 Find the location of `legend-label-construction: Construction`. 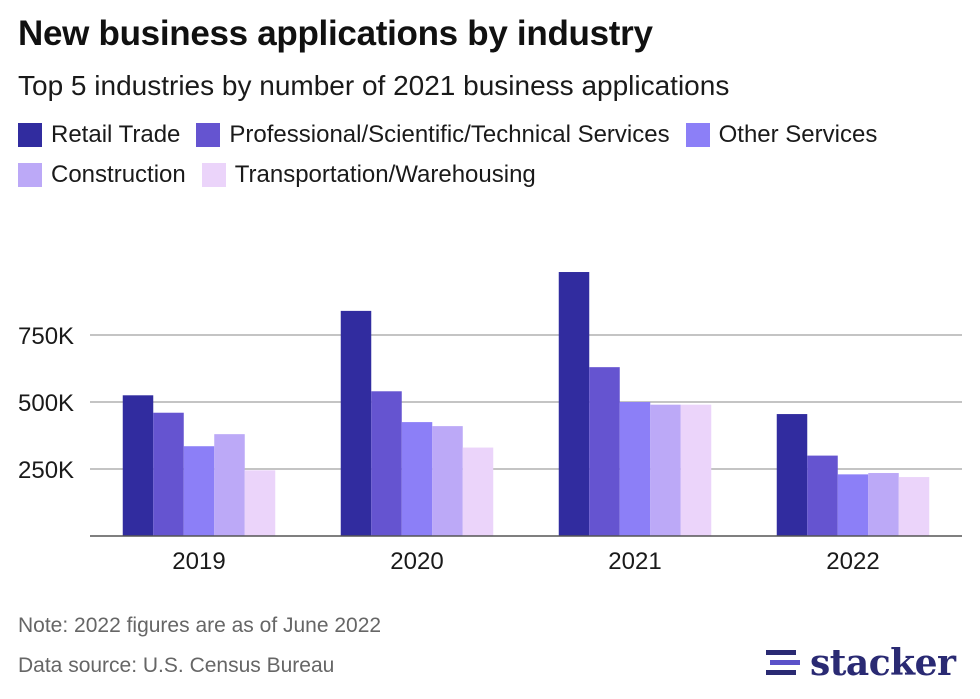

legend-label-construction: Construction is located at coordinates (118, 174).